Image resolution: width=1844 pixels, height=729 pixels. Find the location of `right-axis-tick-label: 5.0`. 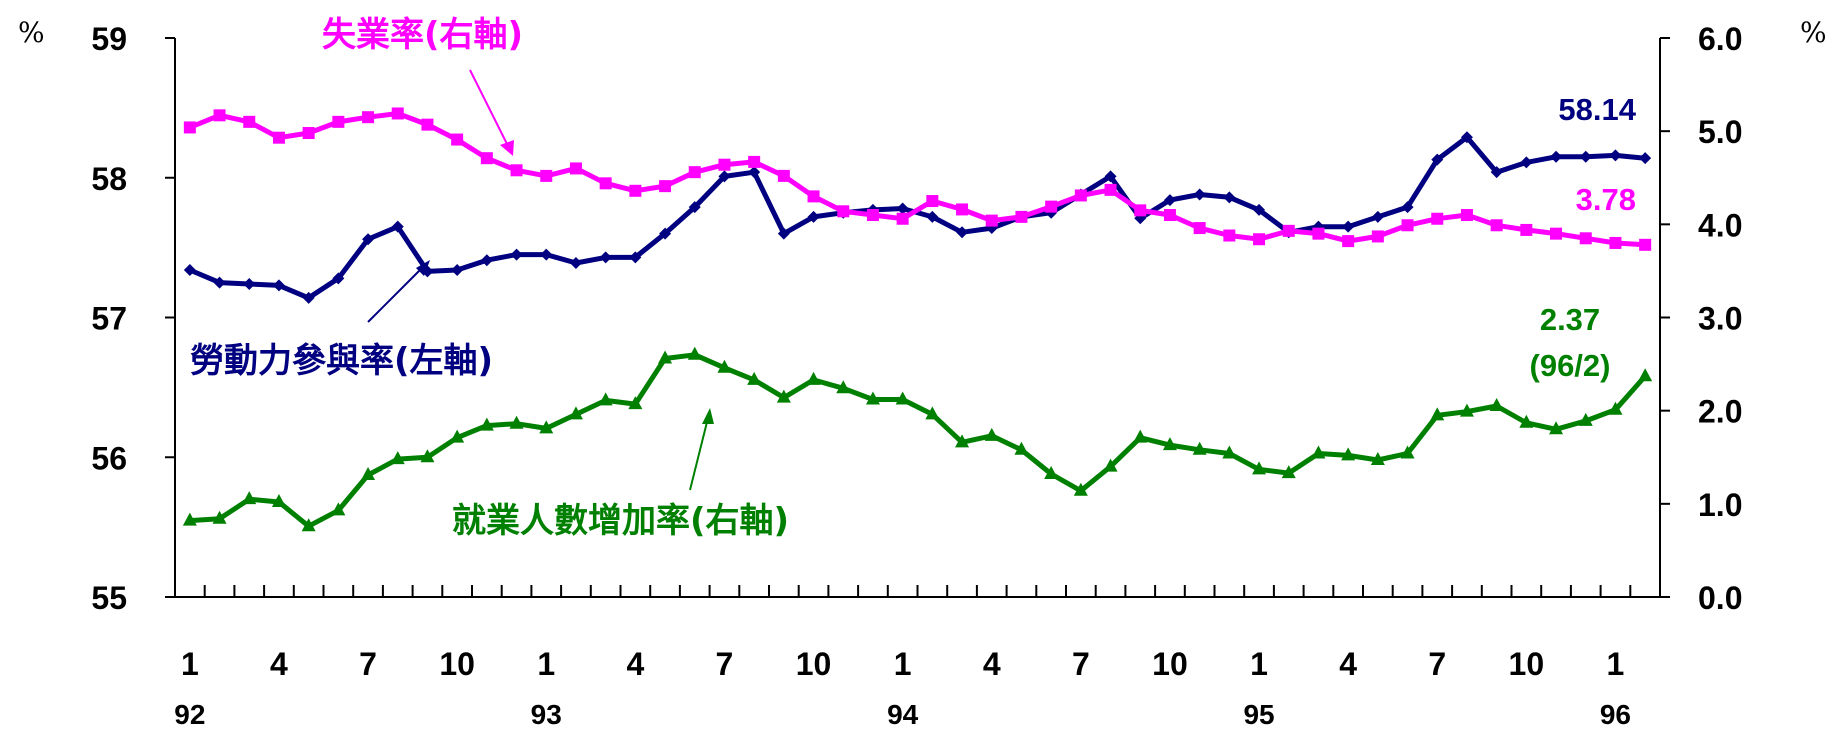

right-axis-tick-label: 5.0 is located at coordinates (1720, 132).